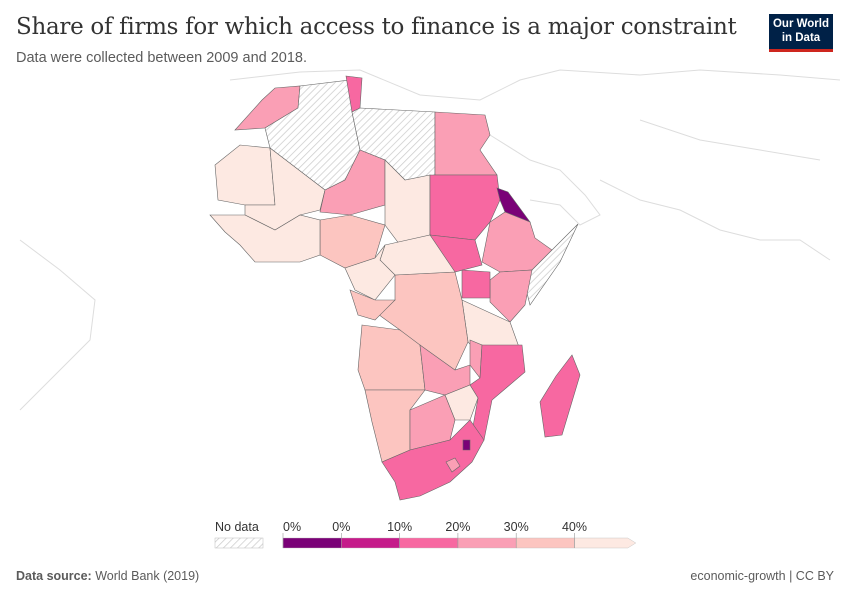 The image size is (850, 600). I want to click on country-mauritania, so click(245, 175).